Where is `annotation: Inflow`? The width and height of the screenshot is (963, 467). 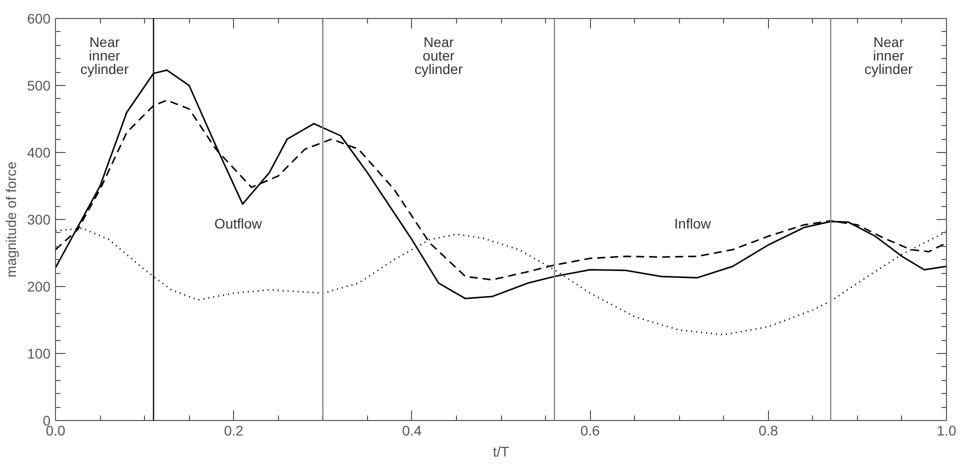 annotation: Inflow is located at coordinates (693, 224).